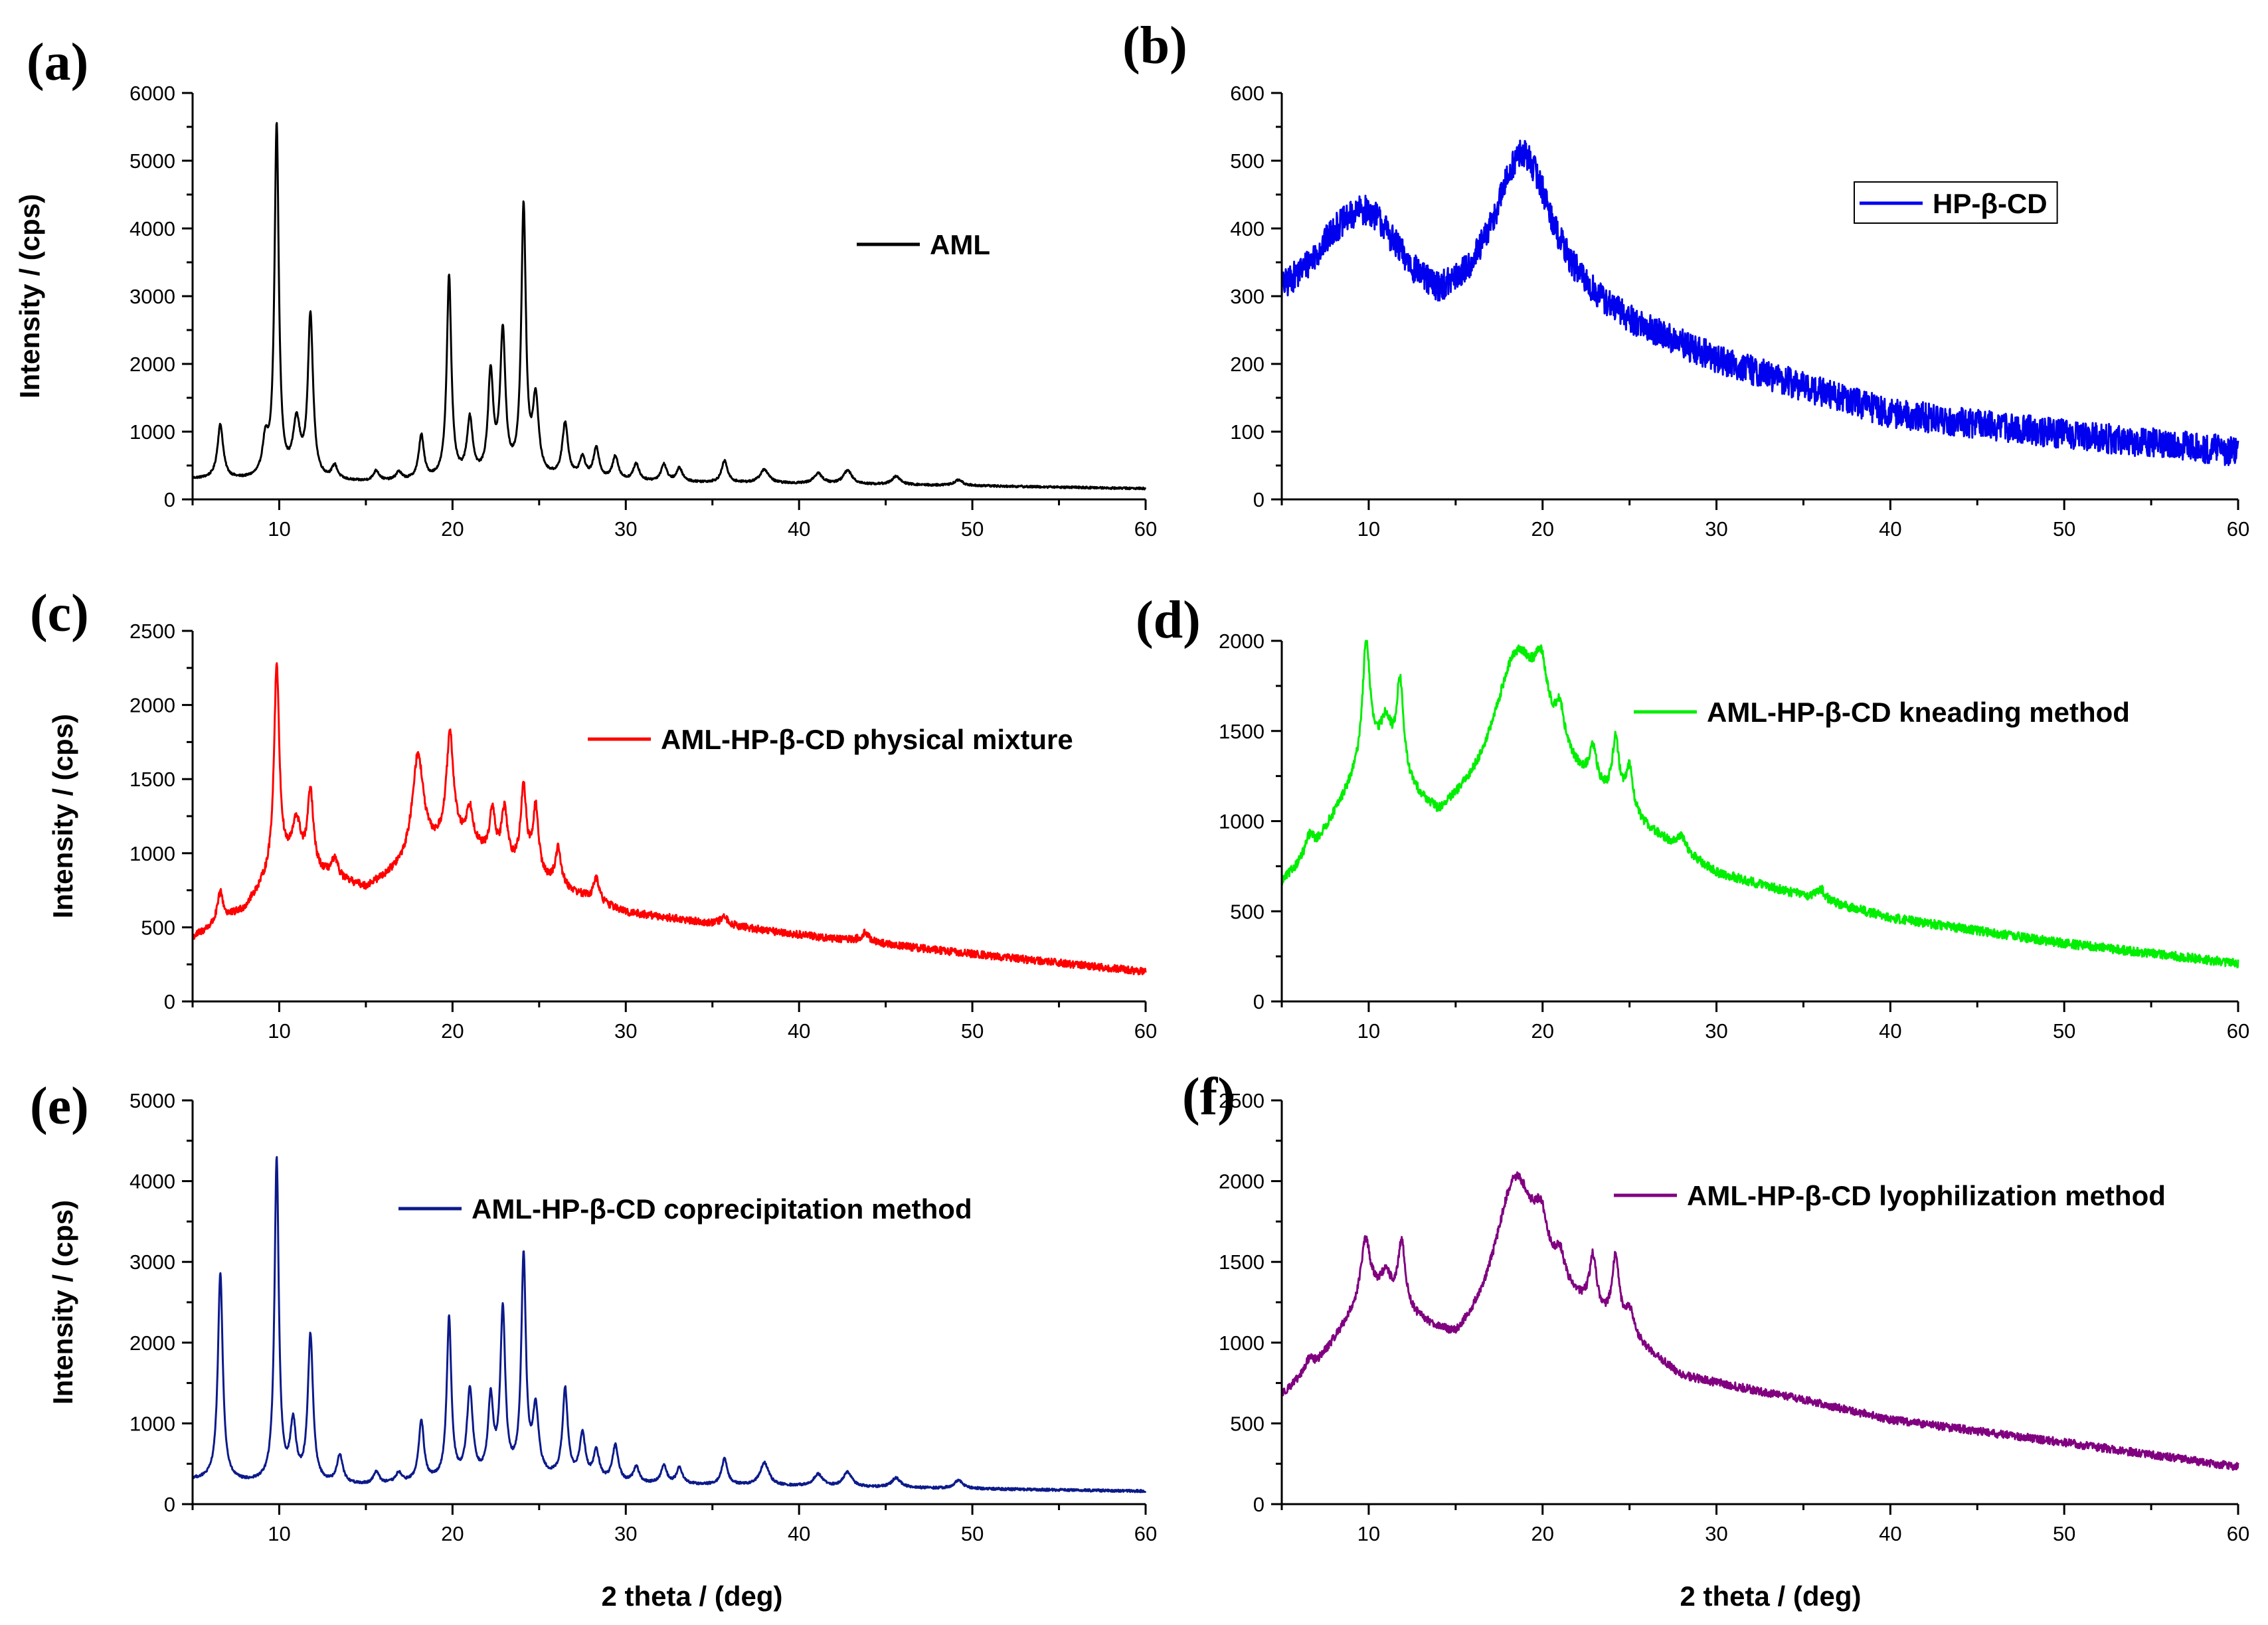 This screenshot has width=2268, height=1625. I want to click on x-tick-label-c: 40, so click(799, 1031).